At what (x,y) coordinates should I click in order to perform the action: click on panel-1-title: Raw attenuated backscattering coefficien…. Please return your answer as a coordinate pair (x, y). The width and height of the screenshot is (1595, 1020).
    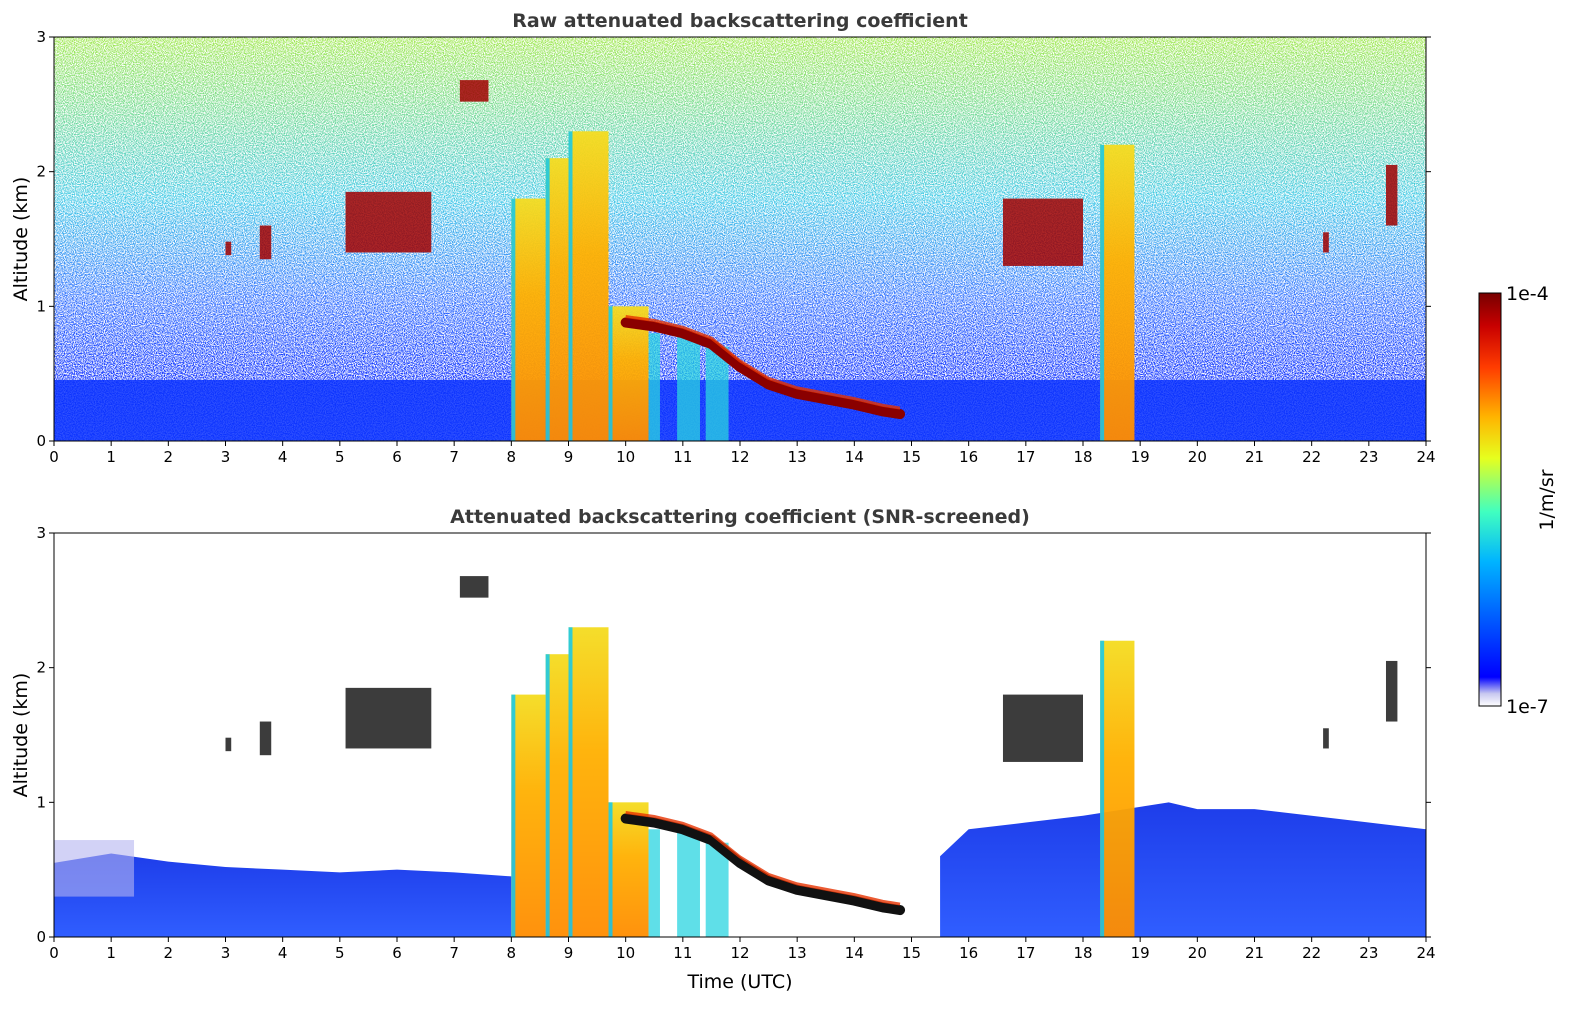
    Looking at the image, I should click on (740, 21).